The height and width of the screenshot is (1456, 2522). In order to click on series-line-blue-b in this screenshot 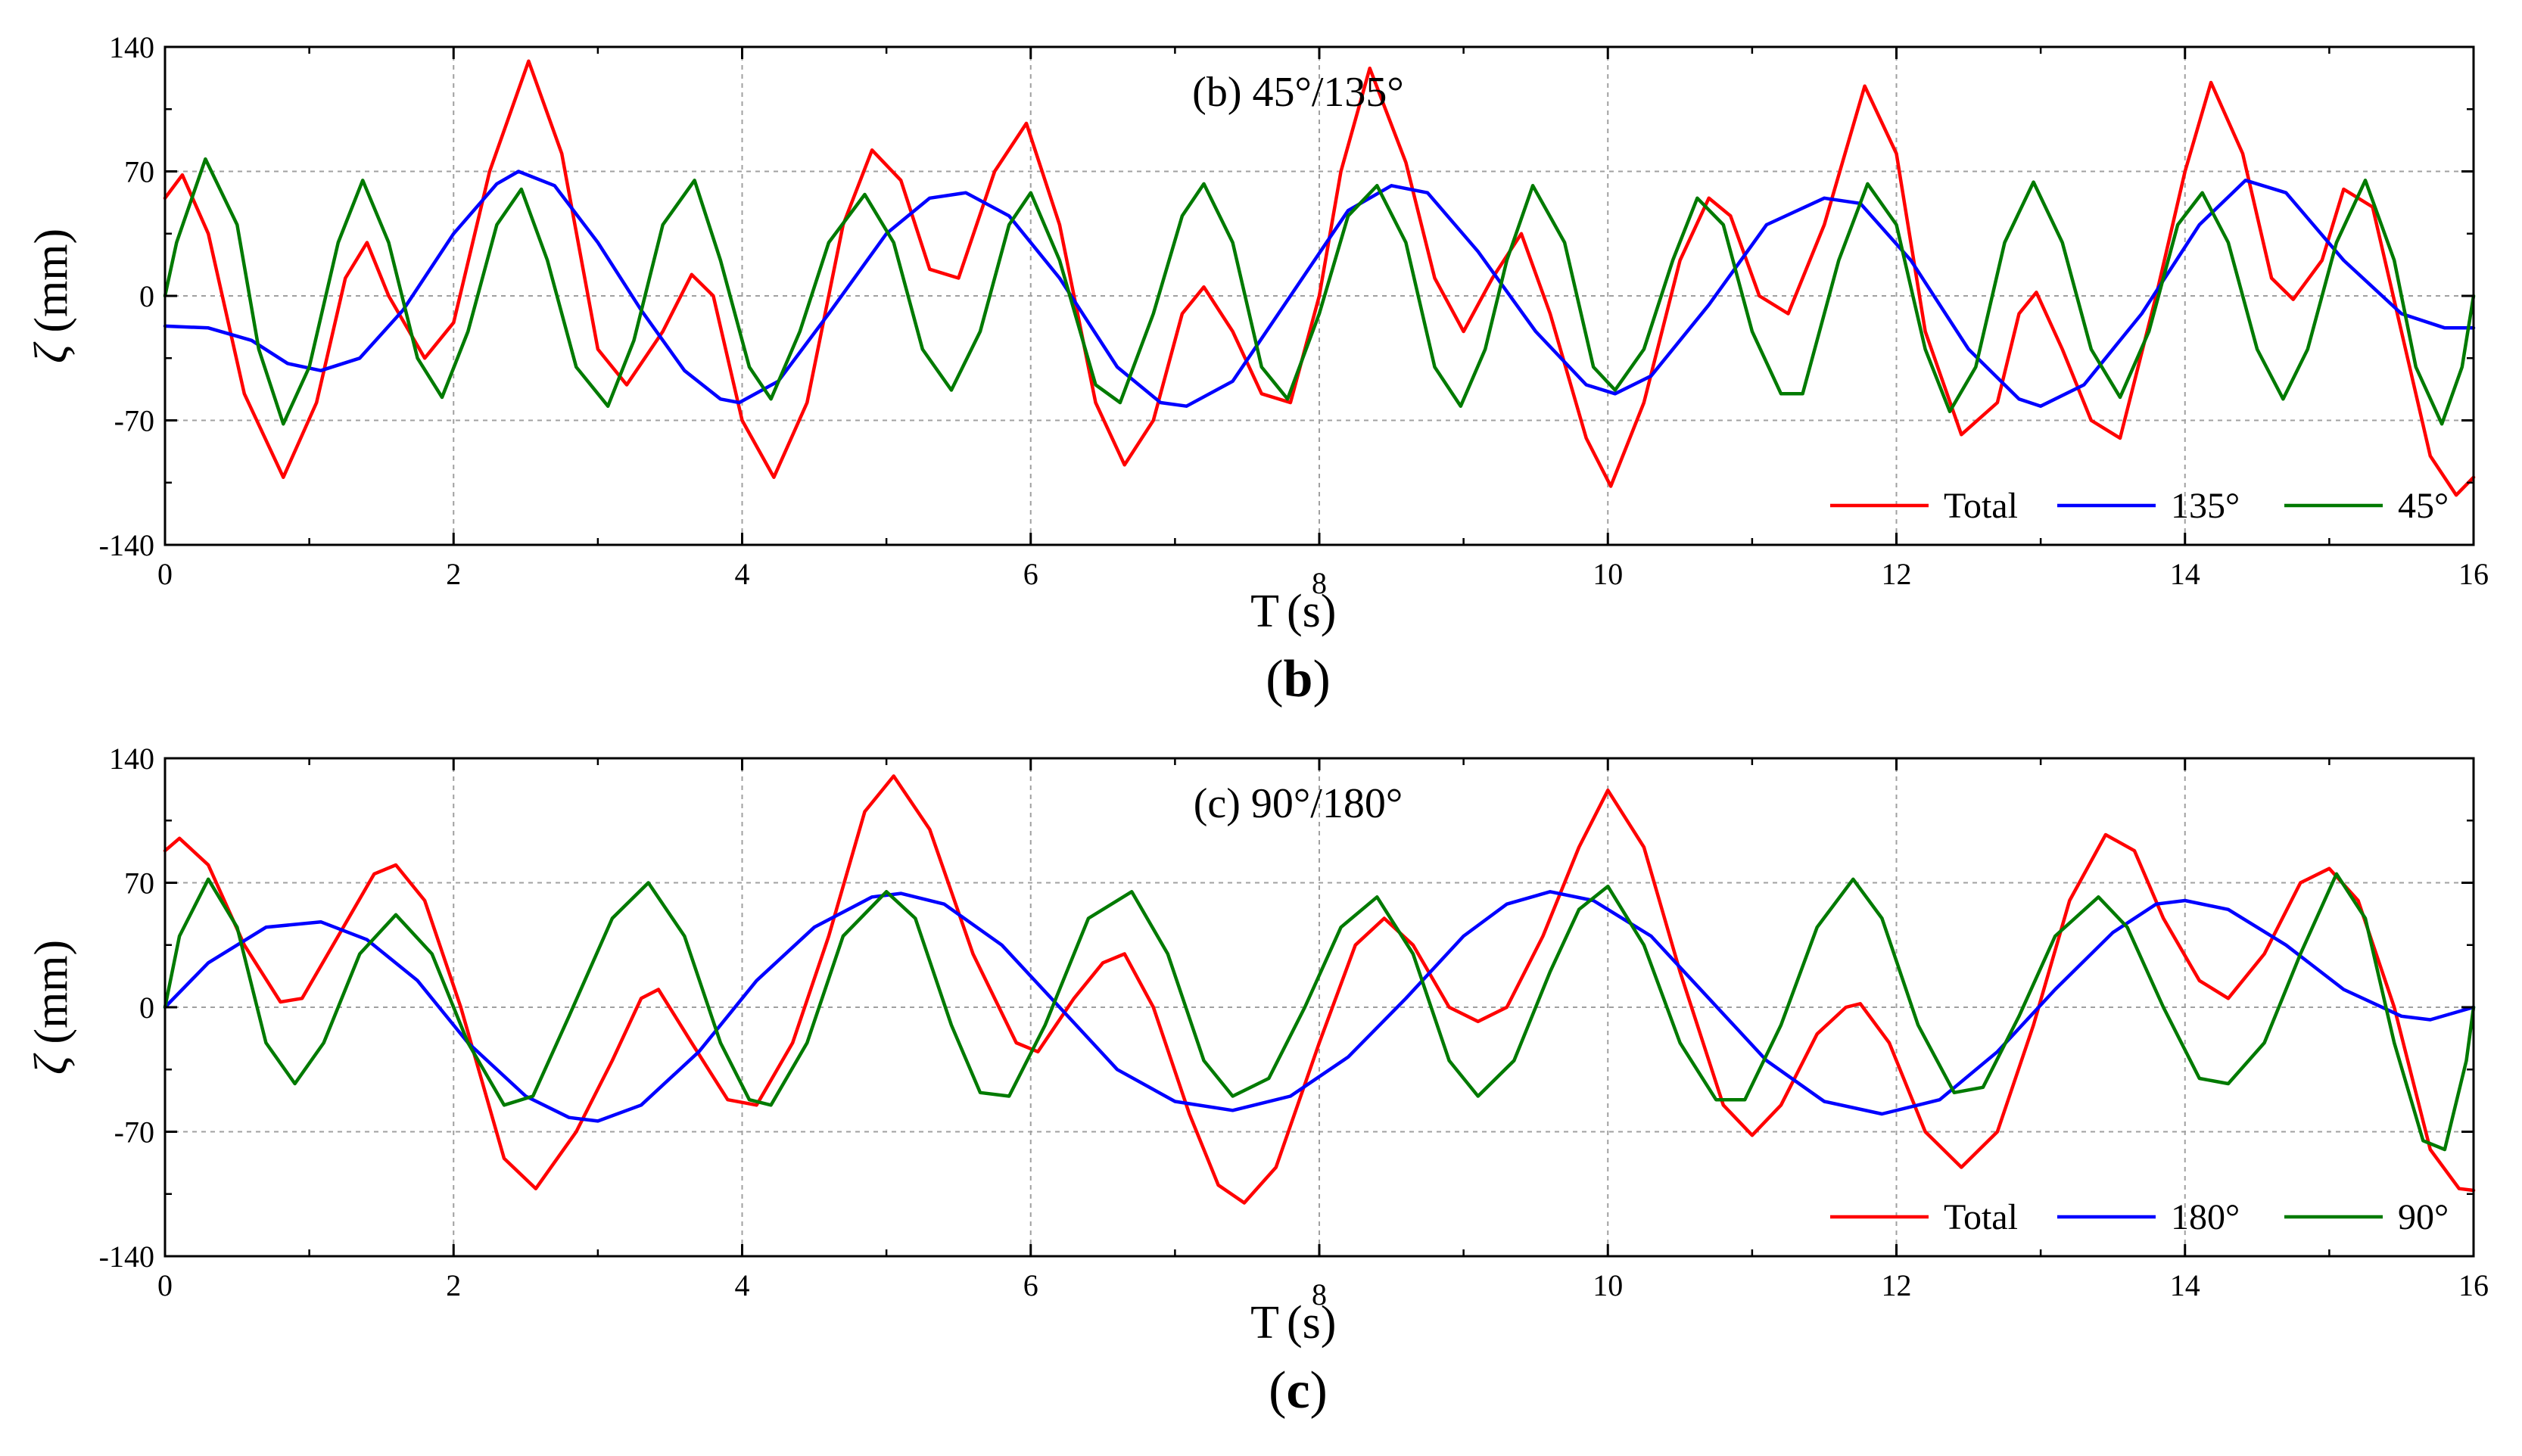, I will do `click(1319, 289)`.